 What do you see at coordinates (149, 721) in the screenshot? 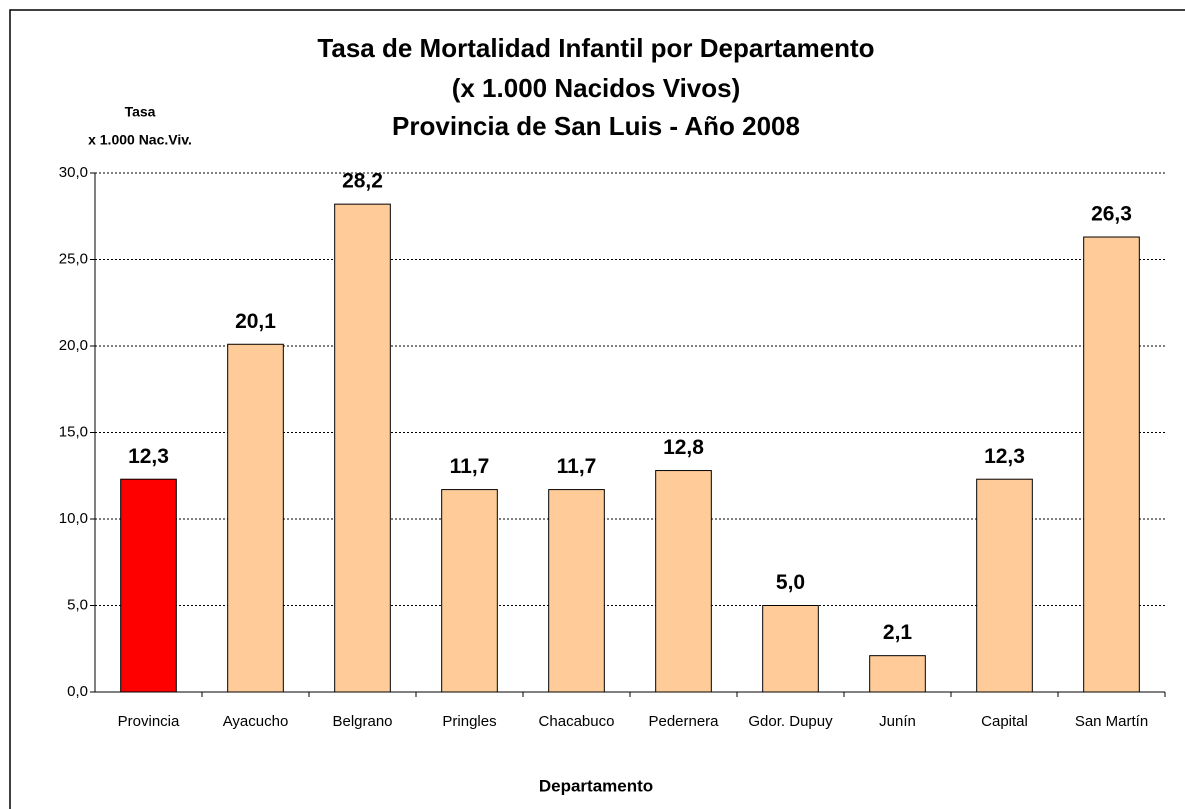
I see `x-tick-label: Provincia` at bounding box center [149, 721].